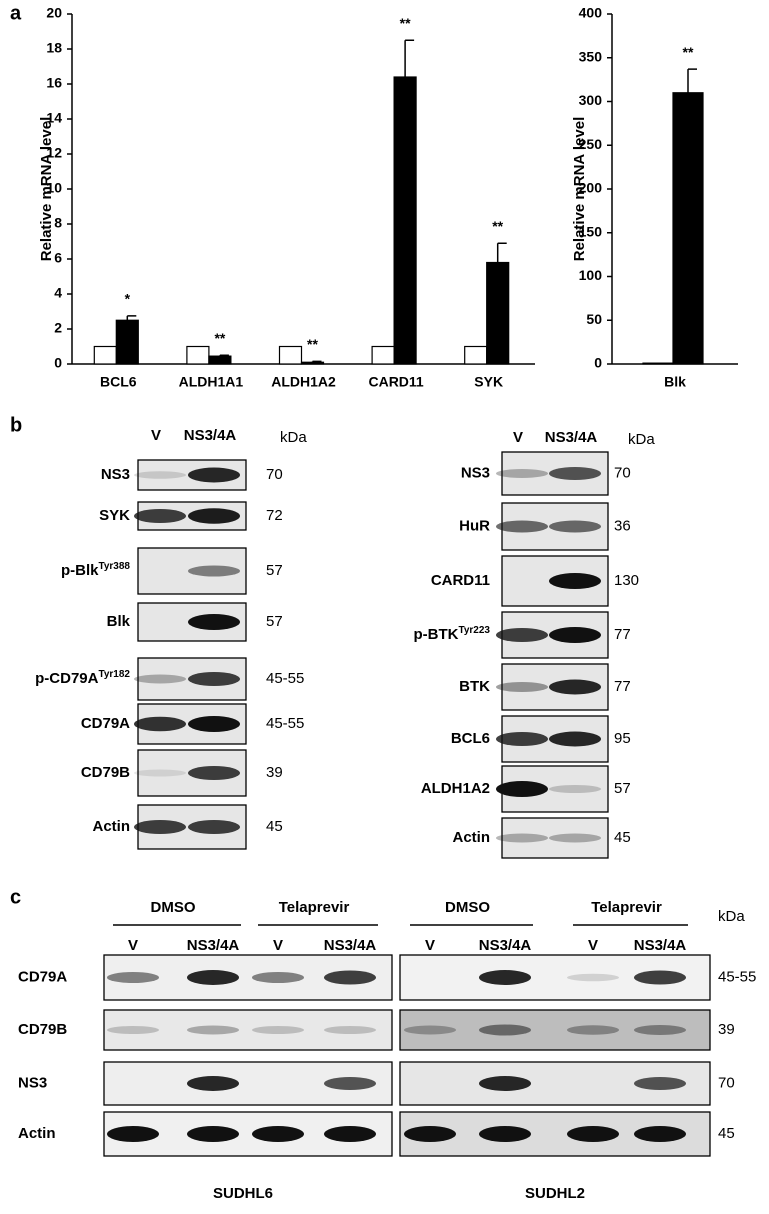  Describe the element at coordinates (475, 472) in the screenshot. I see `protein-name: NS3` at that location.